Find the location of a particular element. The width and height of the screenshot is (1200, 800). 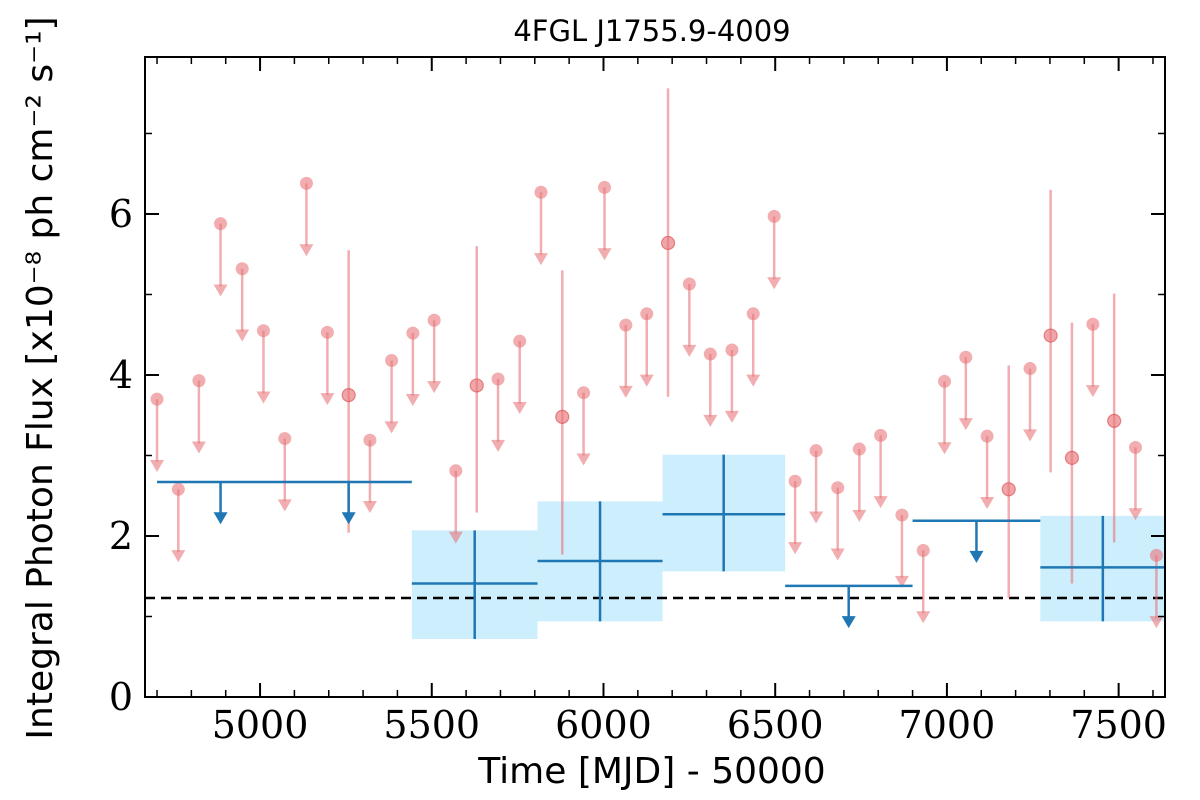

x-axis-title: Time [MJD] - 50000 is located at coordinates (651, 771).